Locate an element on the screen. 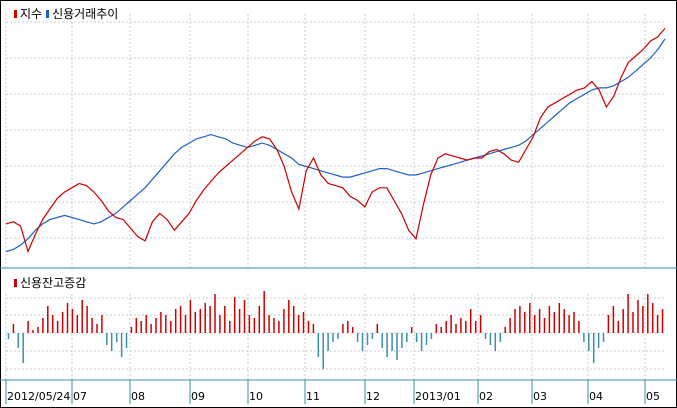  x-tick-label: 09 is located at coordinates (198, 396).